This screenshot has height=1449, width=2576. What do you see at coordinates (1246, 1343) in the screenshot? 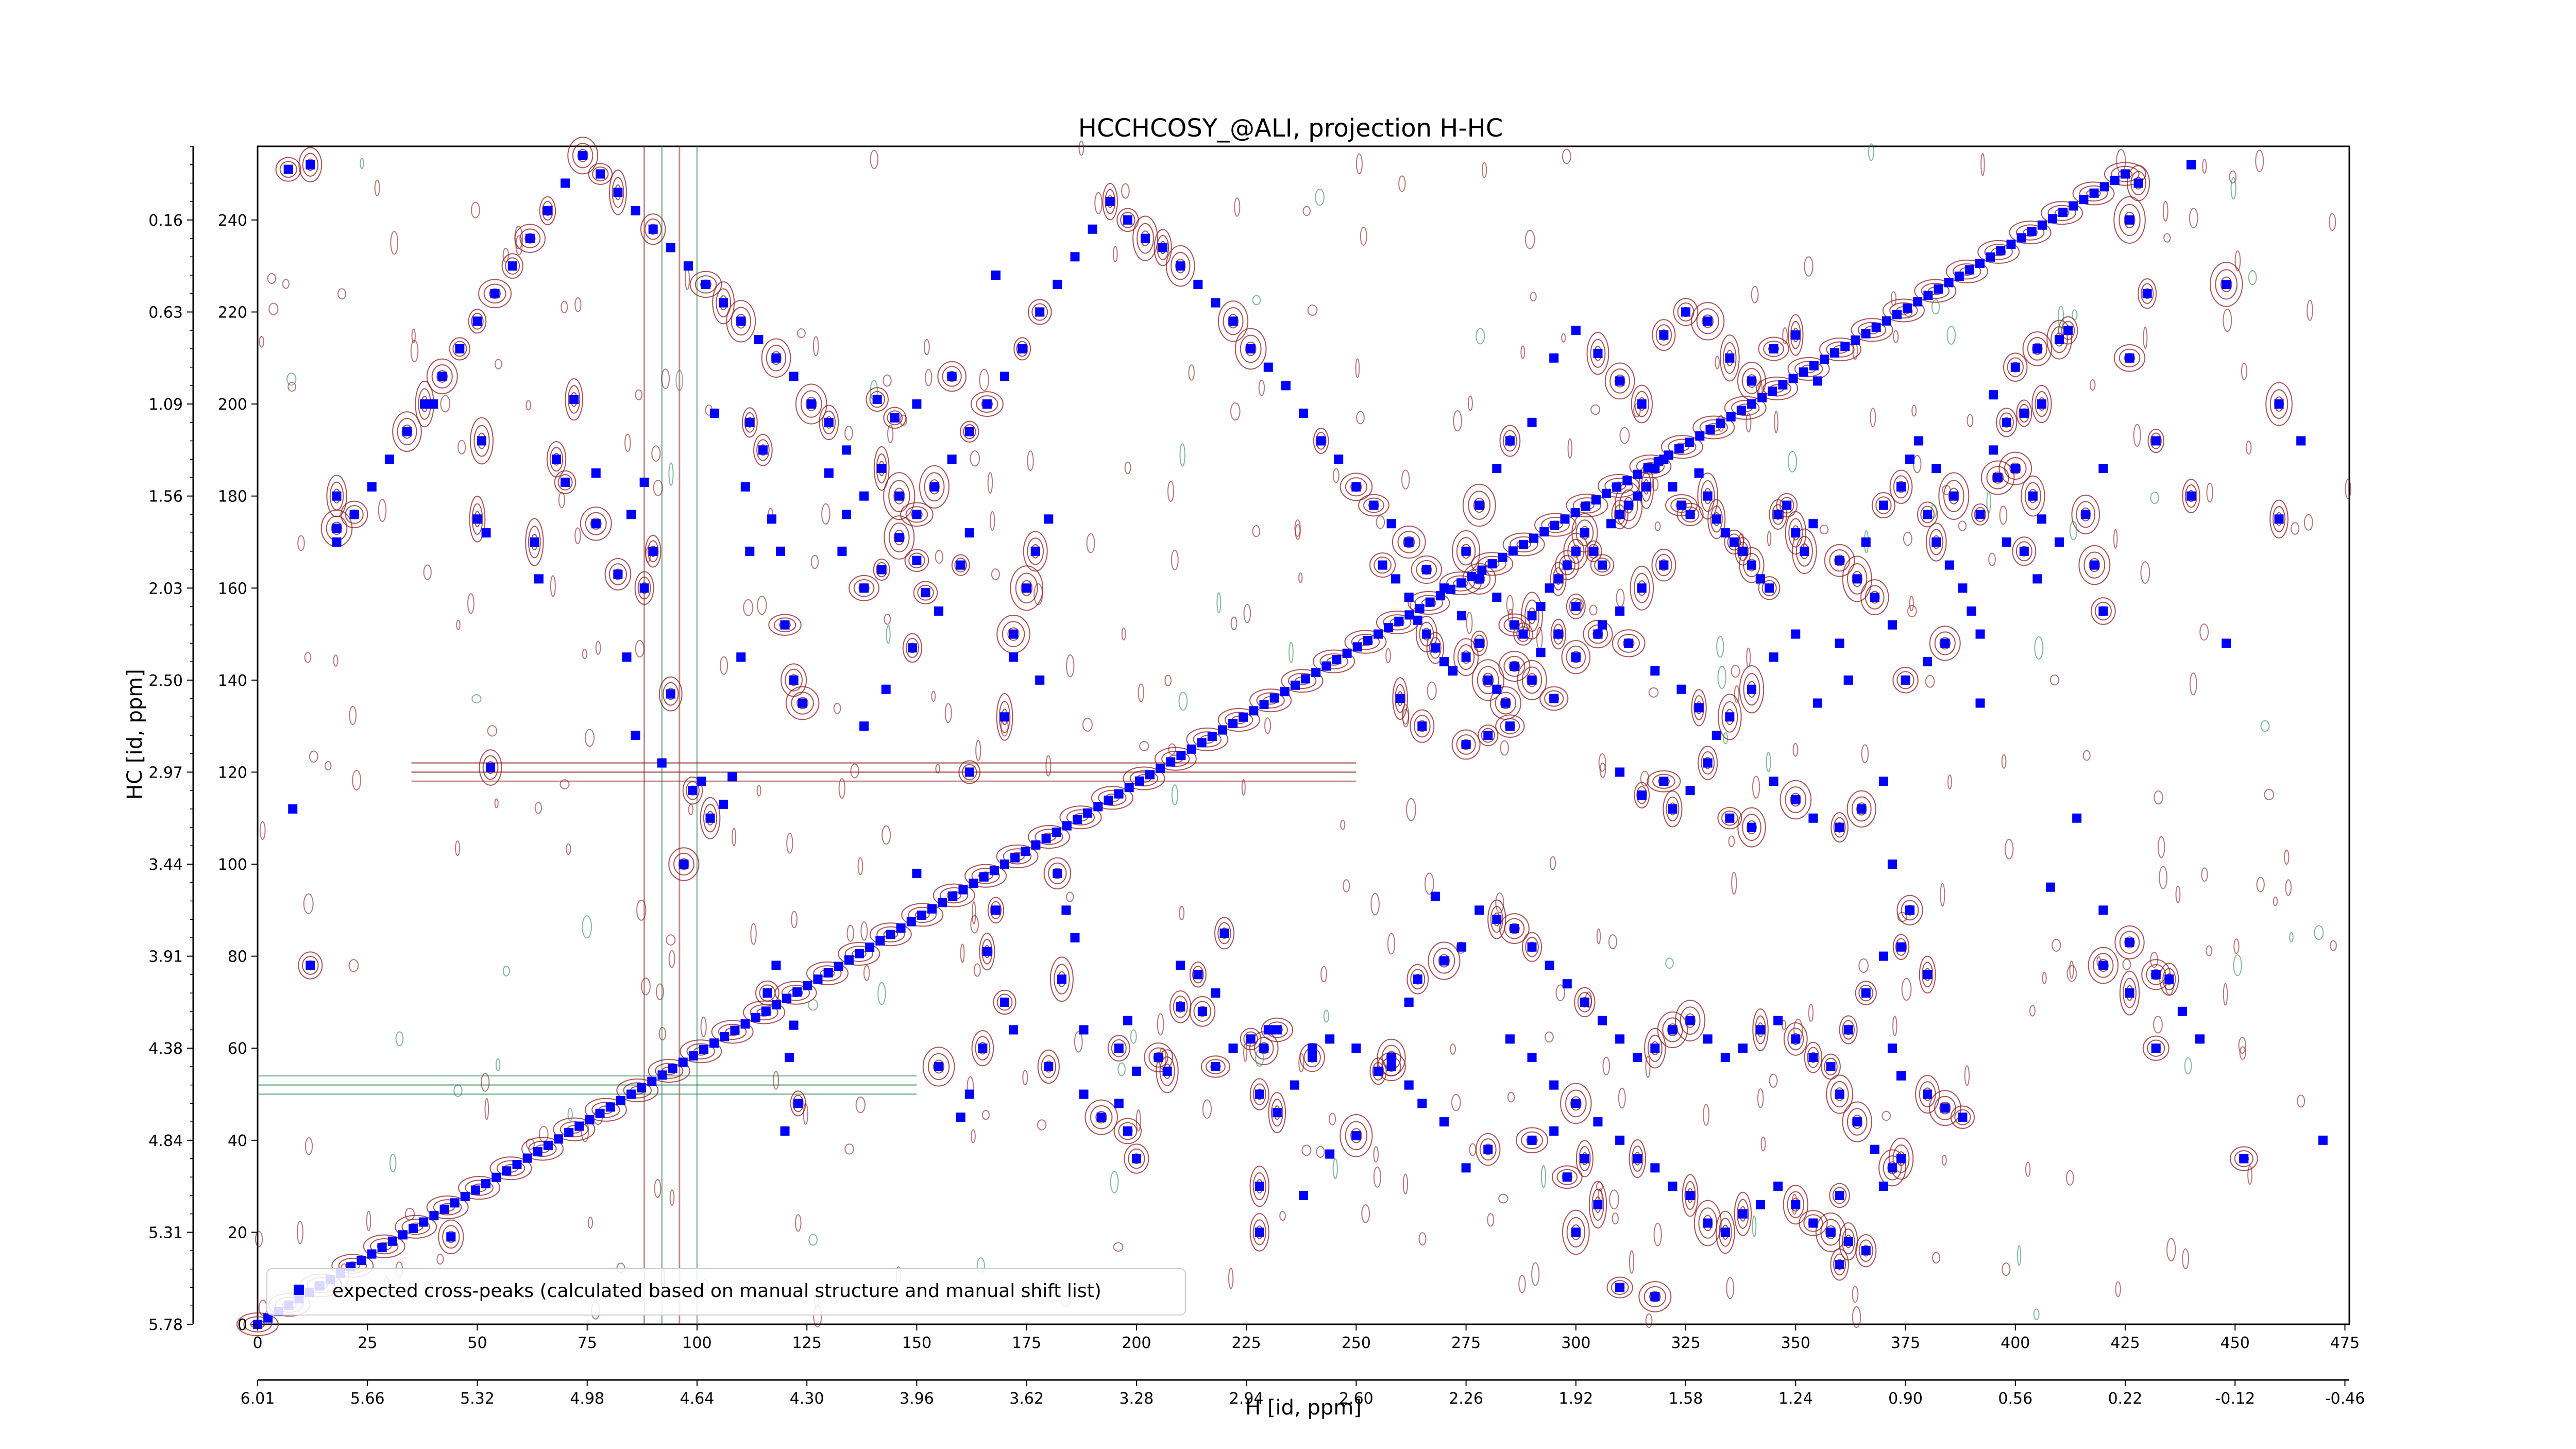
I see `x-tick-label: 225` at bounding box center [1246, 1343].